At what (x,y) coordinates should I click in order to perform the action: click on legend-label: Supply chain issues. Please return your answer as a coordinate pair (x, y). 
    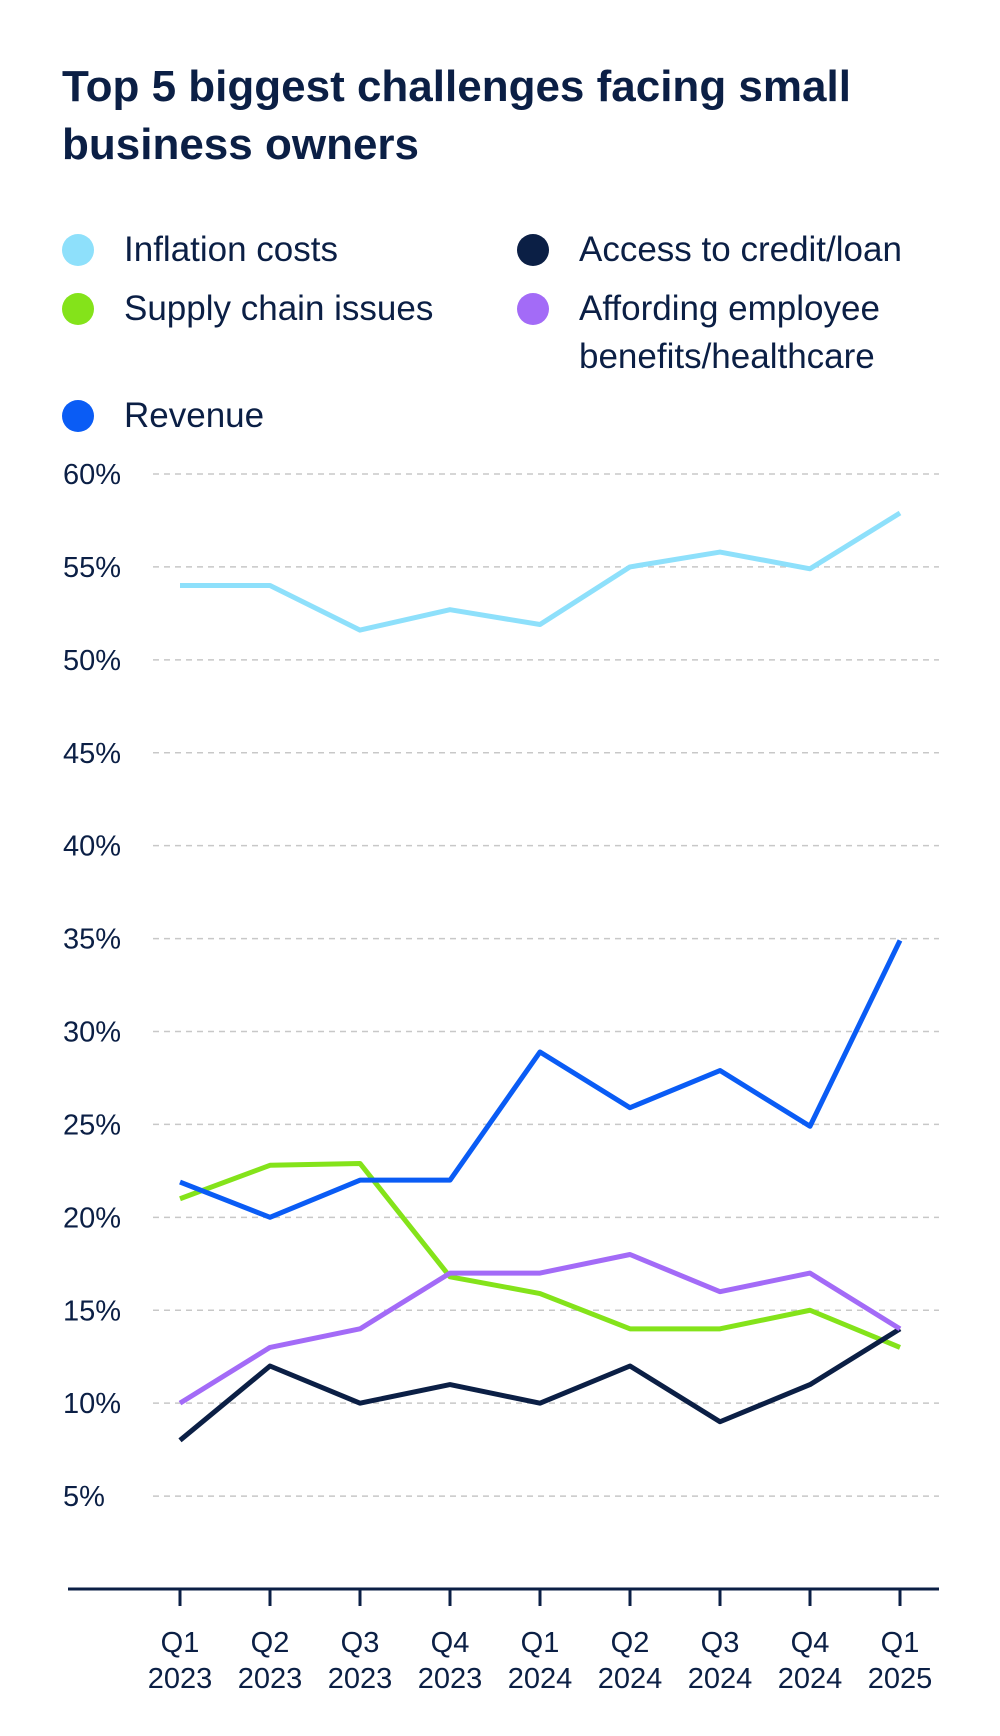
    Looking at the image, I should click on (279, 308).